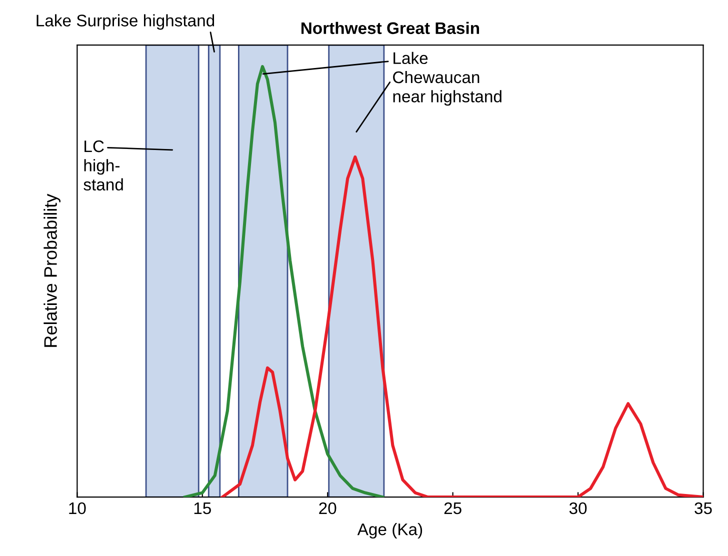  Describe the element at coordinates (52, 270) in the screenshot. I see `y-axis-title: Relative Probability` at that location.